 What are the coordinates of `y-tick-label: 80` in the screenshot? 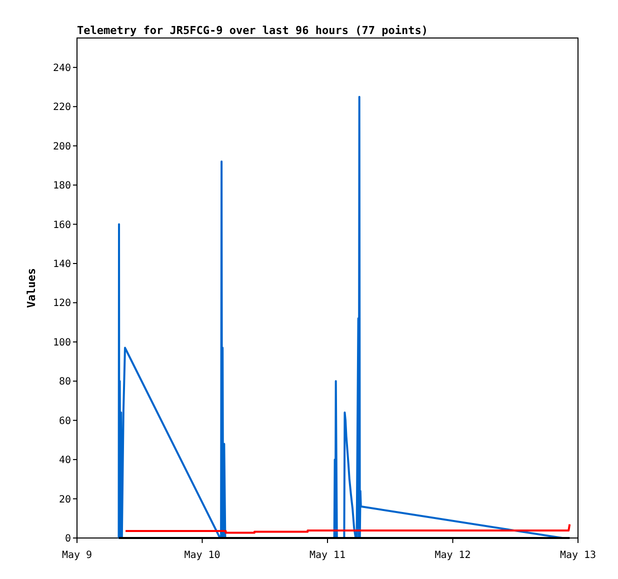 It's located at (64, 382).